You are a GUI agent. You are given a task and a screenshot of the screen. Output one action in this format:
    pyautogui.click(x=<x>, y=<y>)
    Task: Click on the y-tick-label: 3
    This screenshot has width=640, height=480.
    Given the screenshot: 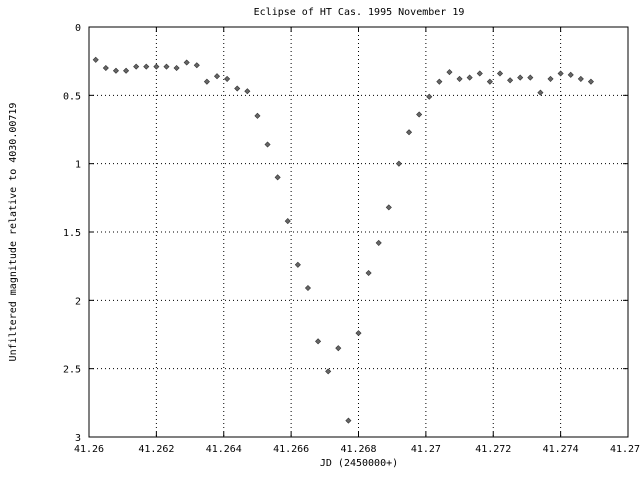 What is the action you would take?
    pyautogui.click(x=78, y=438)
    